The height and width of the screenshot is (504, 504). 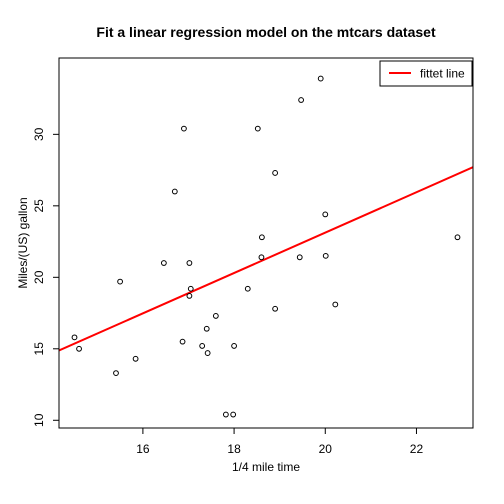 What do you see at coordinates (442, 74) in the screenshot?
I see `legend-label: fittet line` at bounding box center [442, 74].